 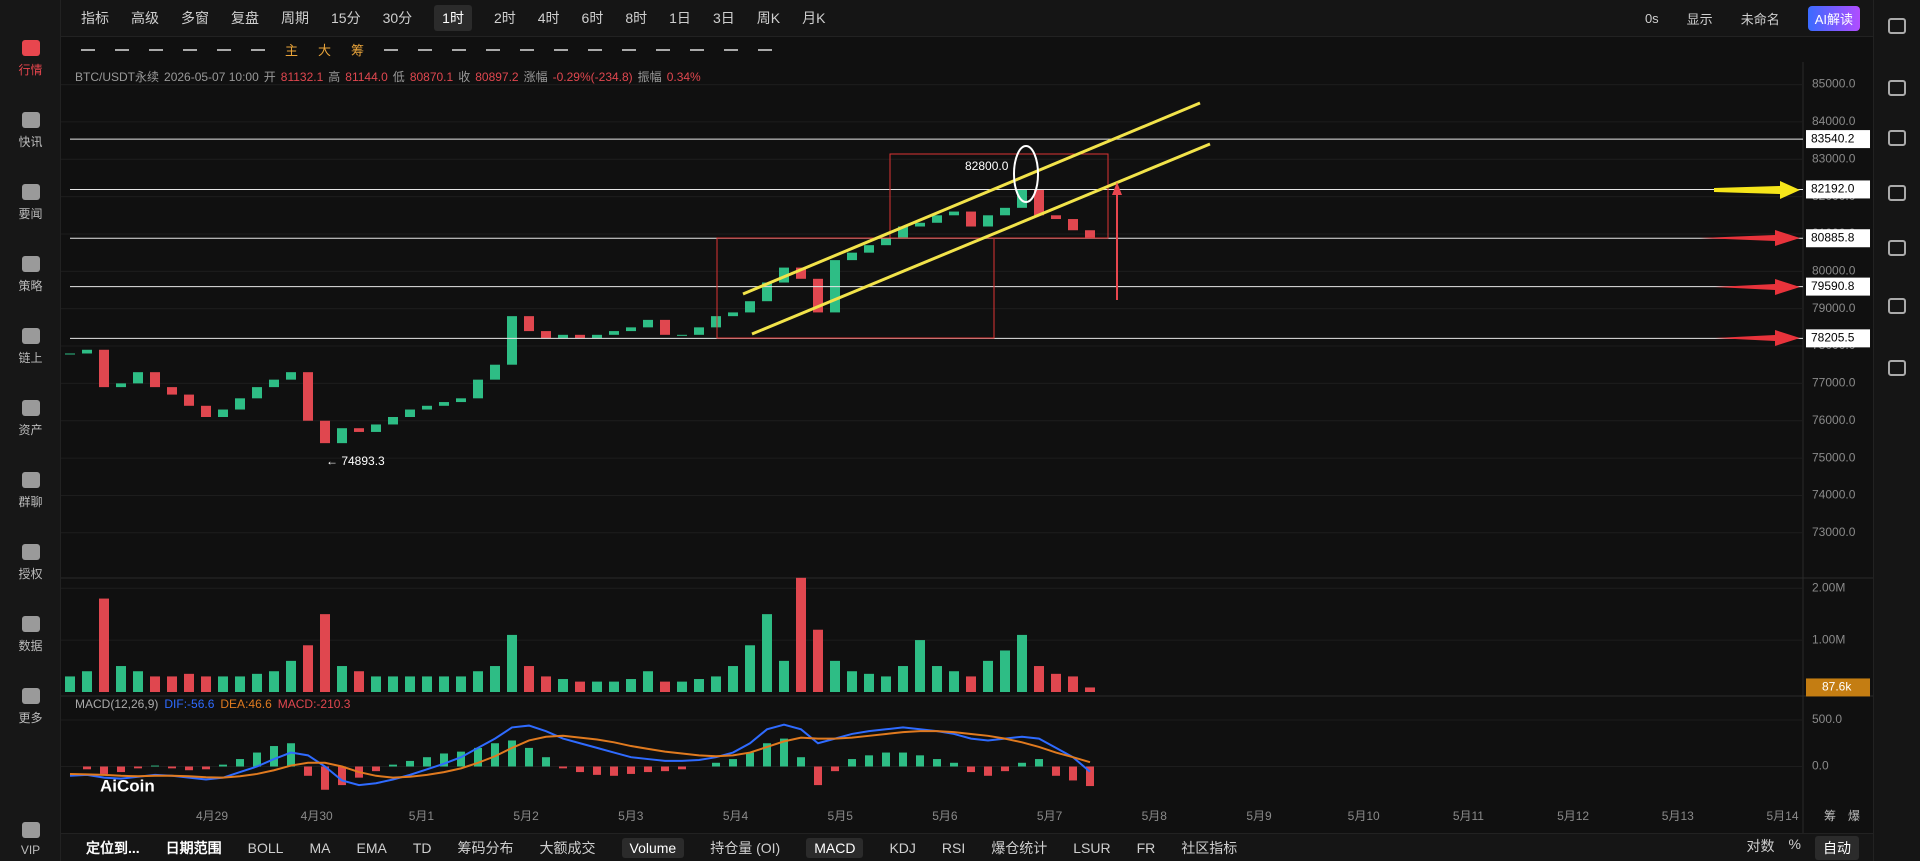 I want to click on period-tab: 3日, so click(x=723, y=18).